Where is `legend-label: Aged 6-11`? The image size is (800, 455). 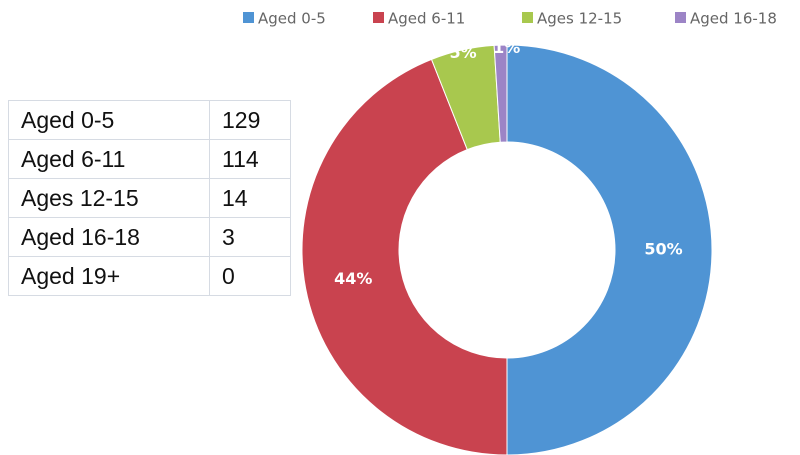 legend-label: Aged 6-11 is located at coordinates (426, 19).